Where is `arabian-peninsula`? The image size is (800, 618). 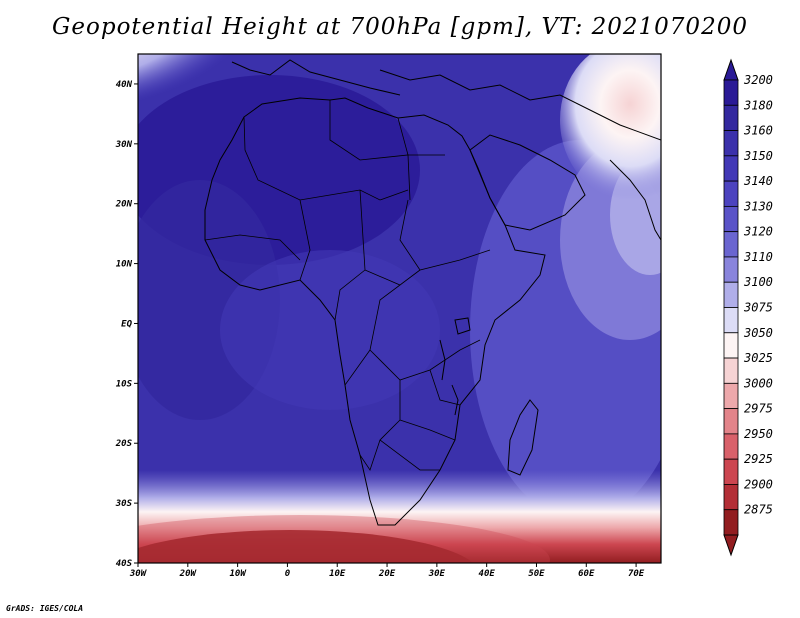 arabian-peninsula is located at coordinates (527, 182).